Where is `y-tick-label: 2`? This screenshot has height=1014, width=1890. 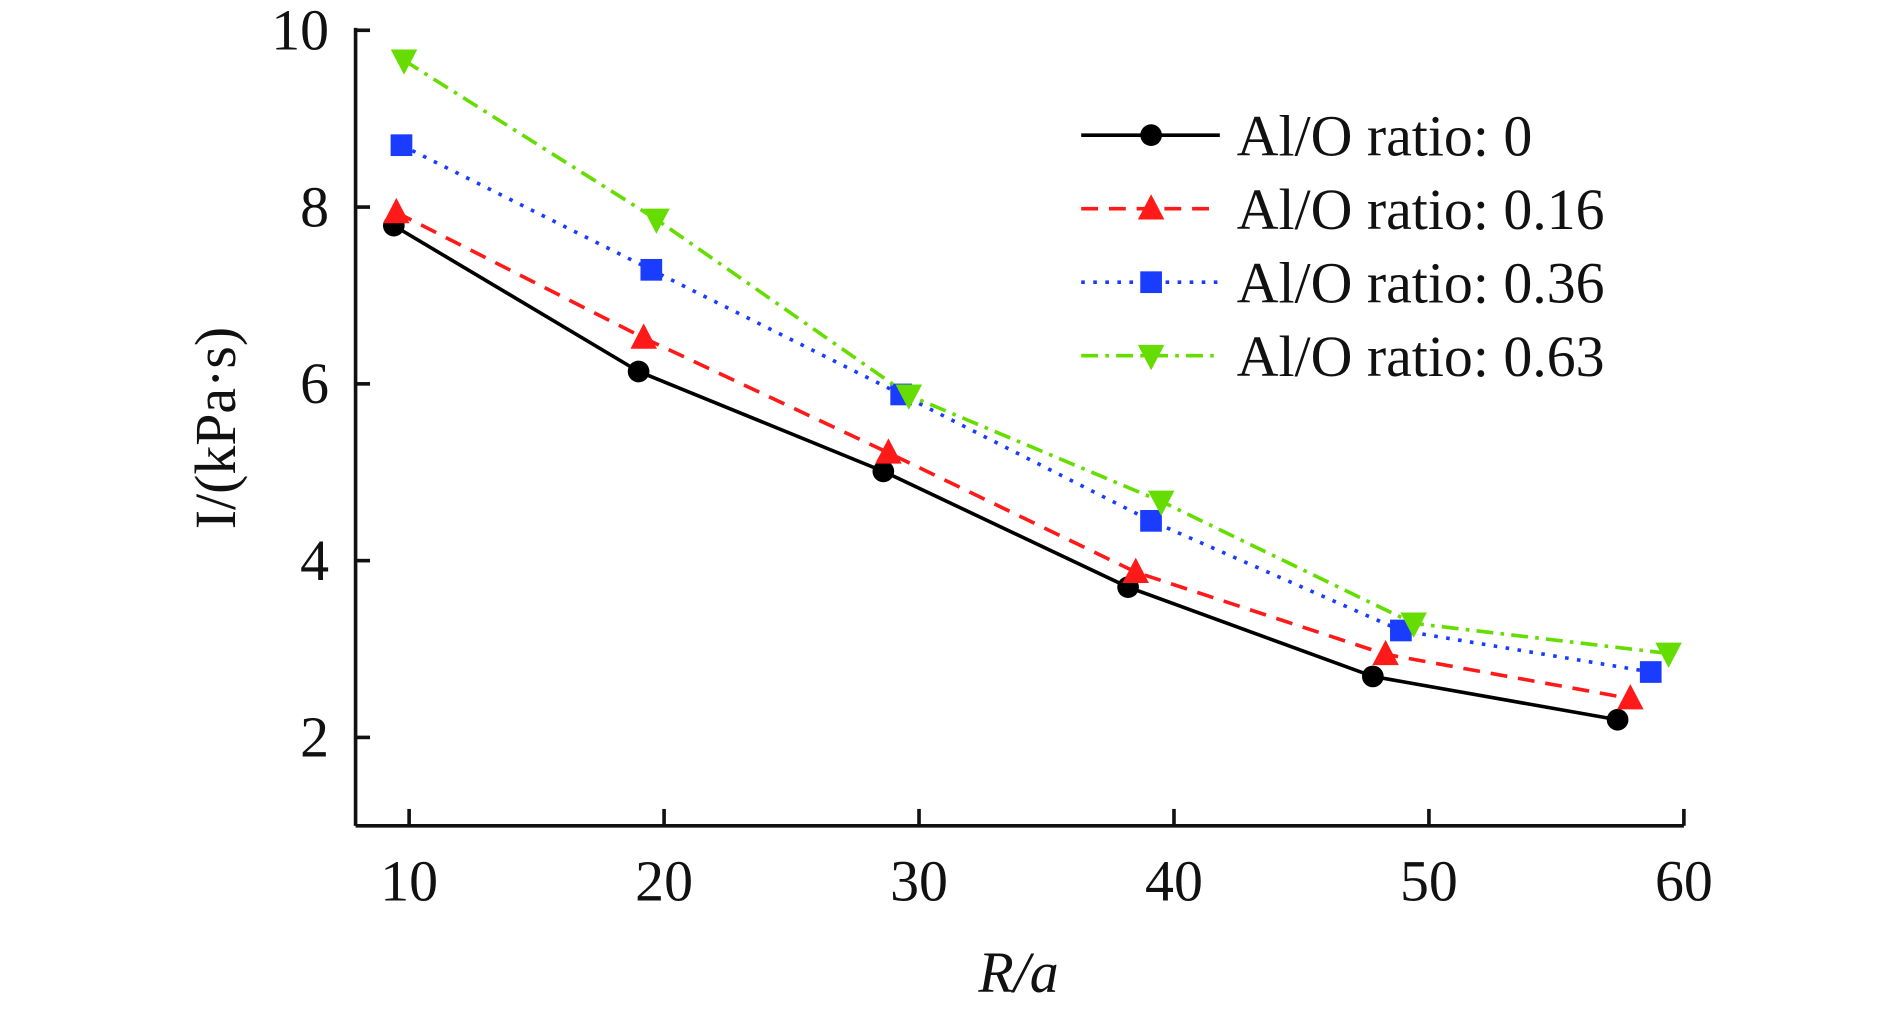 y-tick-label: 2 is located at coordinates (314, 737).